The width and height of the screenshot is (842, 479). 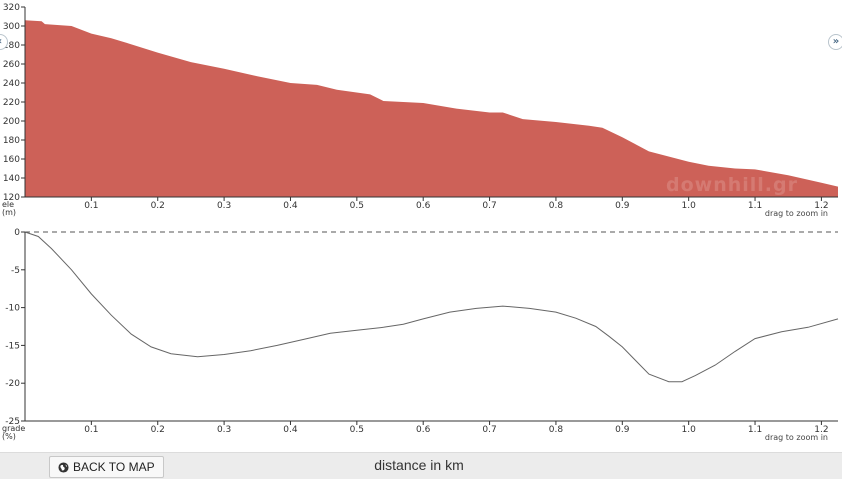 What do you see at coordinates (11, 198) in the screenshot?
I see `y-tick-label: 120` at bounding box center [11, 198].